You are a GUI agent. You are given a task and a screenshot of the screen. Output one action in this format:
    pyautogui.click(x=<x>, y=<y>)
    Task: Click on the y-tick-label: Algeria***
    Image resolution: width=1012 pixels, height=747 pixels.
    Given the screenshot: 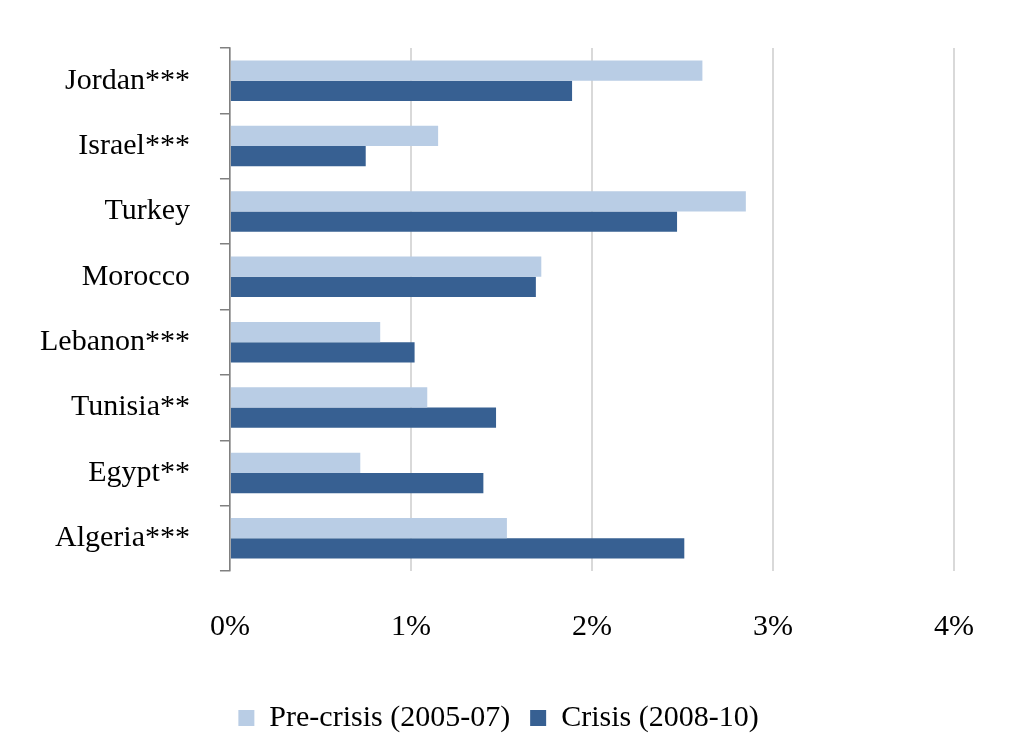 What is the action you would take?
    pyautogui.click(x=122, y=536)
    